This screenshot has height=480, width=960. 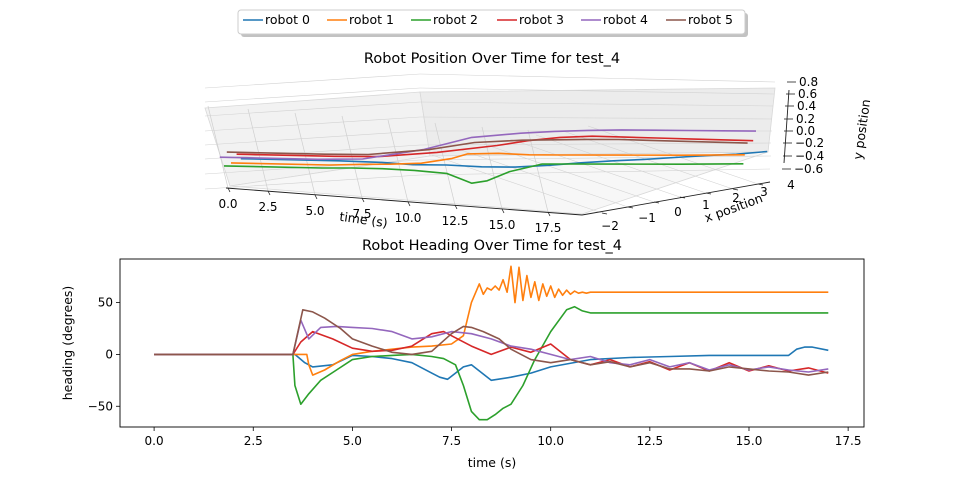 What do you see at coordinates (610, 226) in the screenshot?
I see `x-position-tick-label: −2` at bounding box center [610, 226].